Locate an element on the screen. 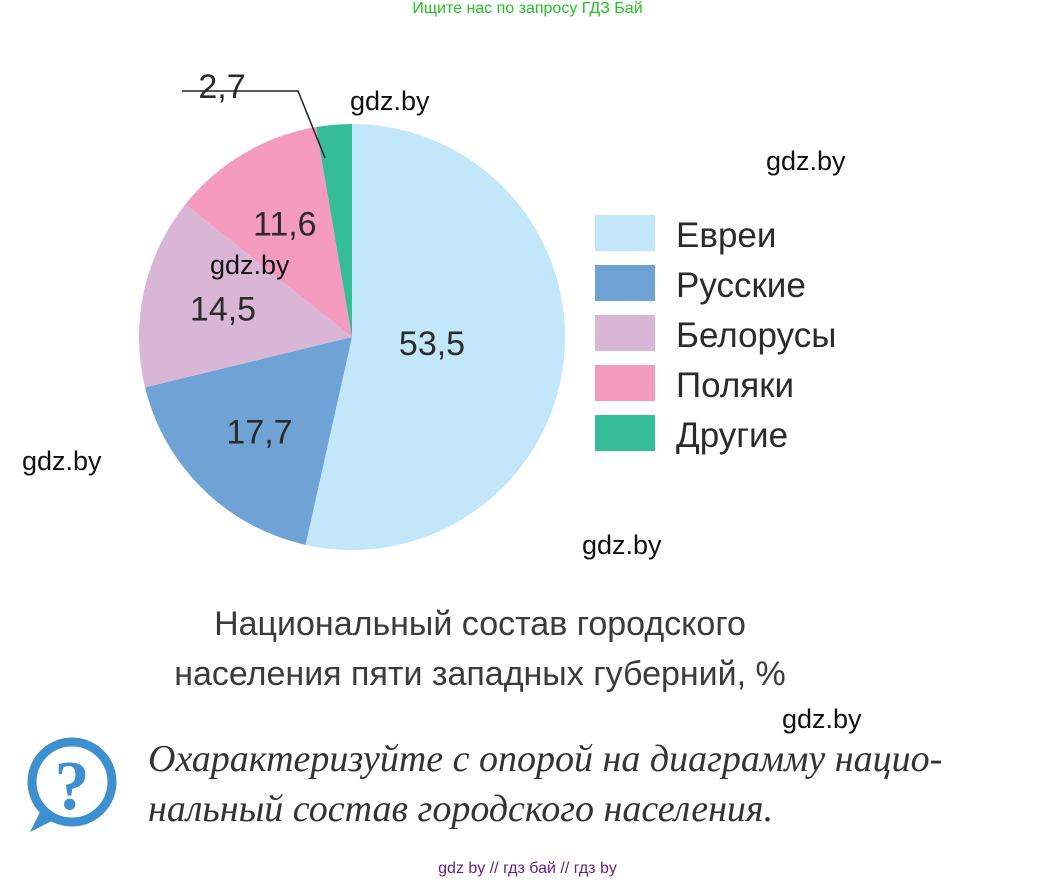 This screenshot has height=884, width=1055. legend-swatch-belorusy is located at coordinates (625, 333).